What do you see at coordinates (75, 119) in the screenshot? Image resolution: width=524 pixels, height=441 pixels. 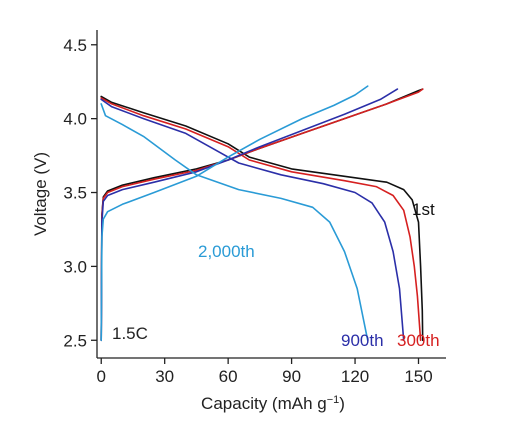 I see `y-tick-label: 4.0` at bounding box center [75, 119].